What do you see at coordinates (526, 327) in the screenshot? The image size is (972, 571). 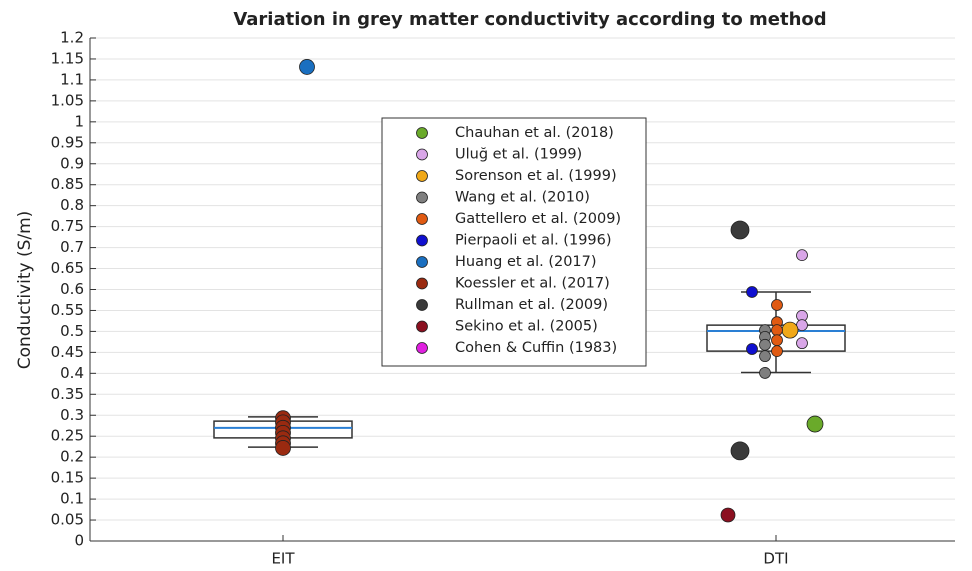 I see `legend-label: Sekino et al. (2005)` at bounding box center [526, 327].